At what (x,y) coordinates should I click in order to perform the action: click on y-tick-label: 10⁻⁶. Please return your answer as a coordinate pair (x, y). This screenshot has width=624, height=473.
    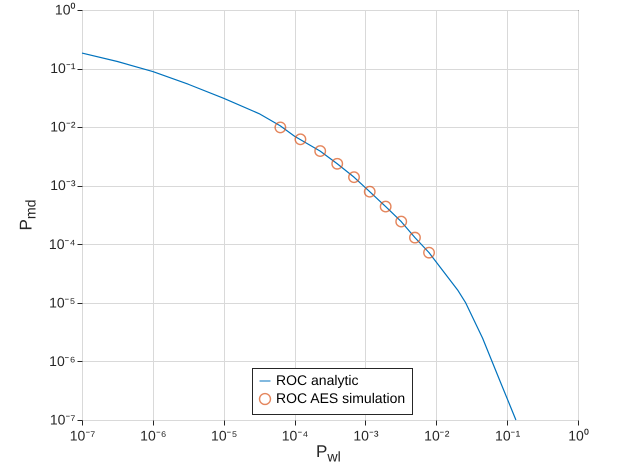
    Looking at the image, I should click on (62, 360).